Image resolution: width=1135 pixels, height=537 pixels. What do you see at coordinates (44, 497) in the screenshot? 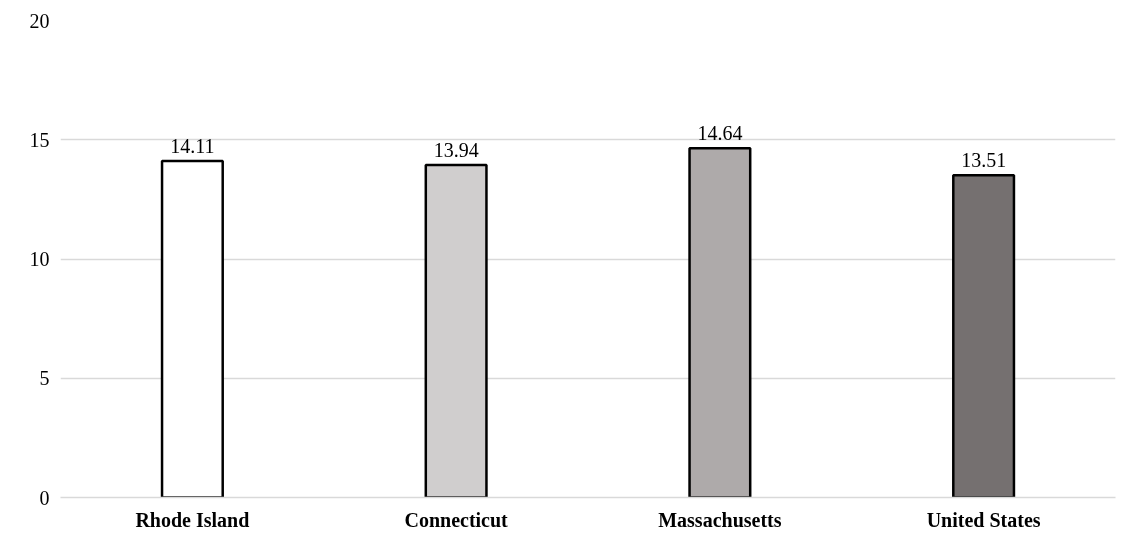
I see `y-tick-label: 0` at bounding box center [44, 497].